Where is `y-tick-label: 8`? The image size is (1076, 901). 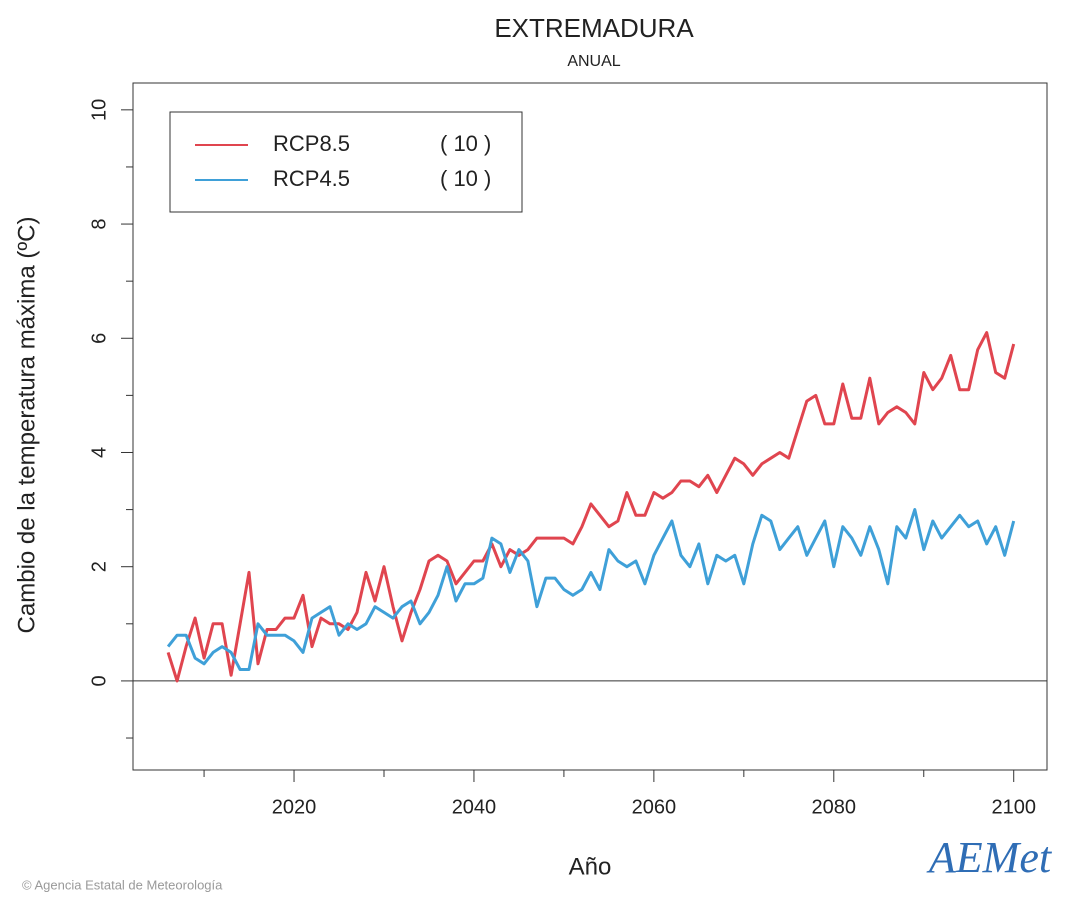 y-tick-label: 8 is located at coordinates (99, 223).